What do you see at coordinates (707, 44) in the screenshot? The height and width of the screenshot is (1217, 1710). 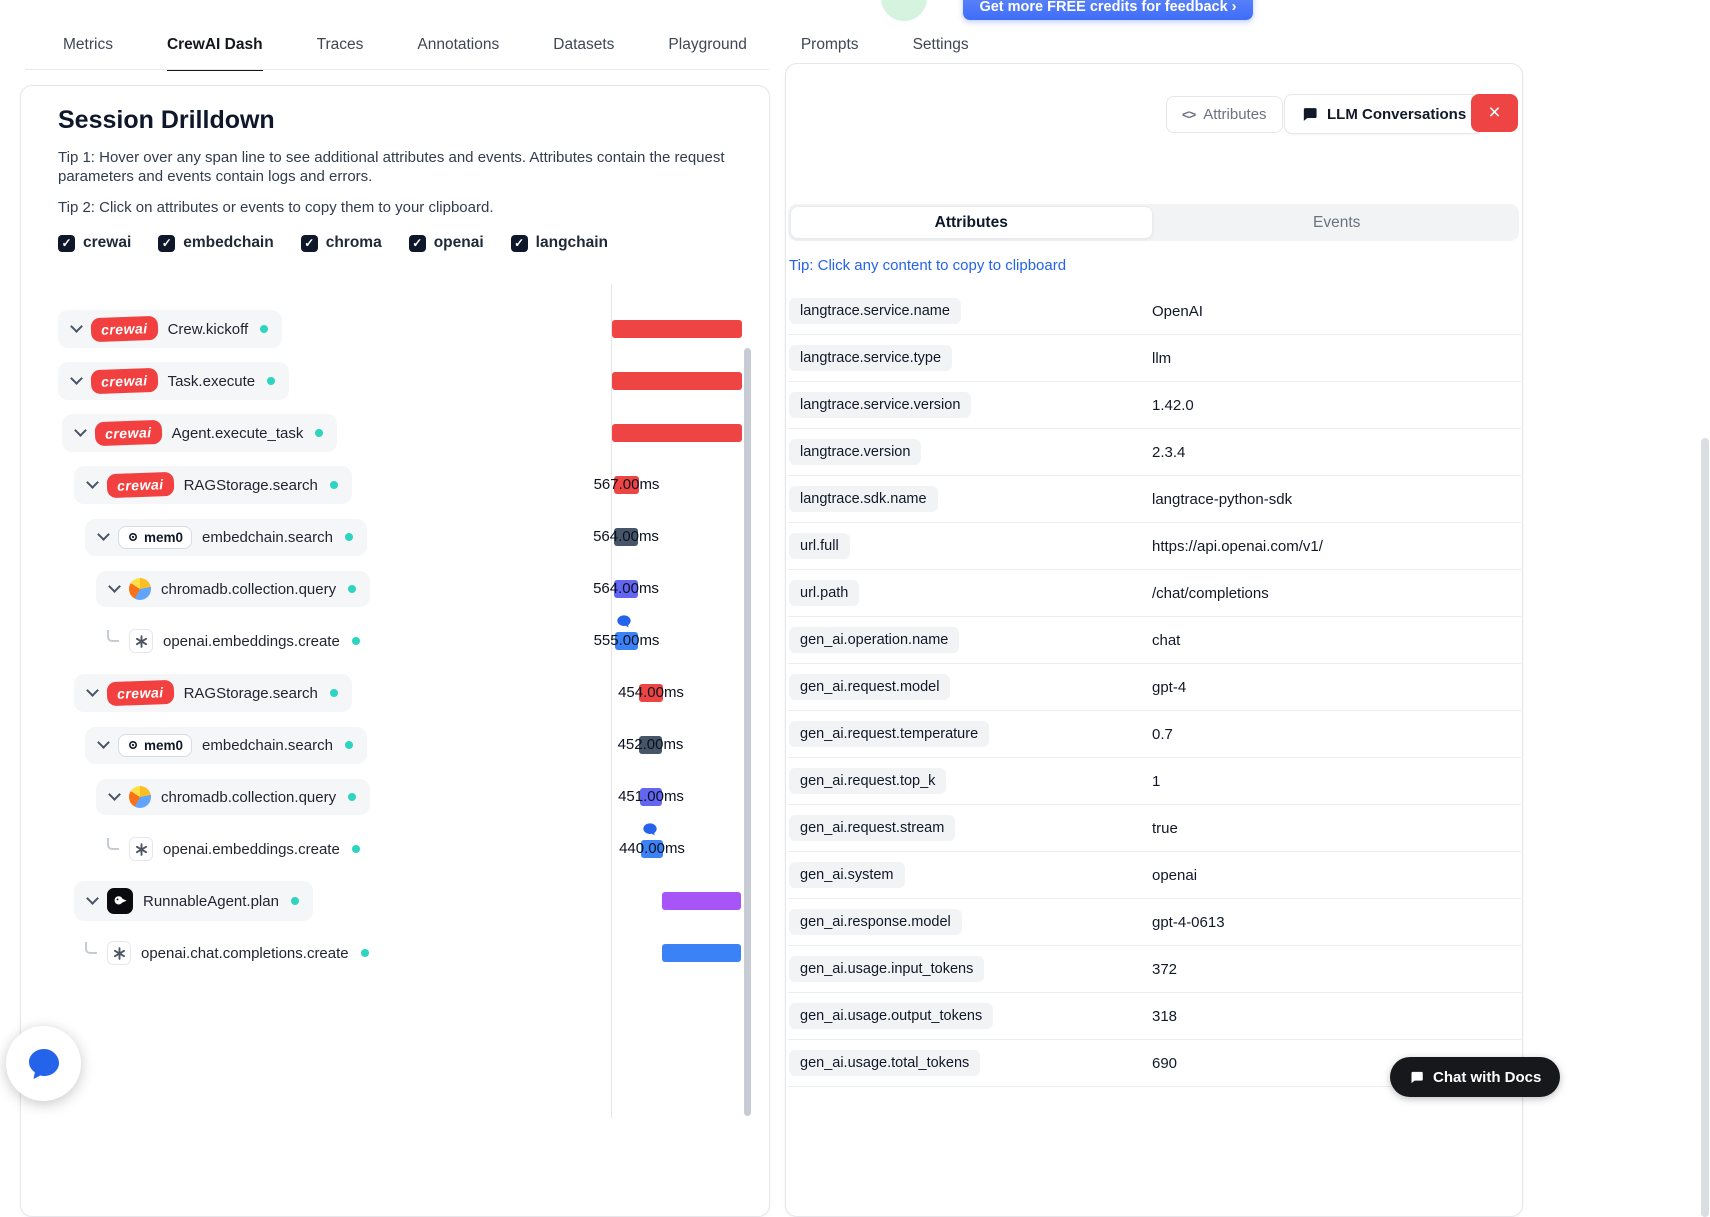 I see `tab-playground: Playground` at bounding box center [707, 44].